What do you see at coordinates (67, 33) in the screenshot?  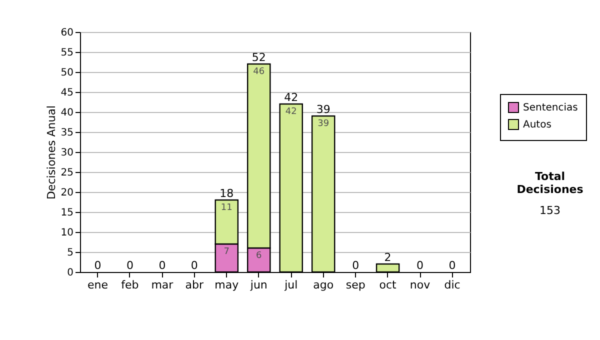 I see `y-tick-label: 60` at bounding box center [67, 33].